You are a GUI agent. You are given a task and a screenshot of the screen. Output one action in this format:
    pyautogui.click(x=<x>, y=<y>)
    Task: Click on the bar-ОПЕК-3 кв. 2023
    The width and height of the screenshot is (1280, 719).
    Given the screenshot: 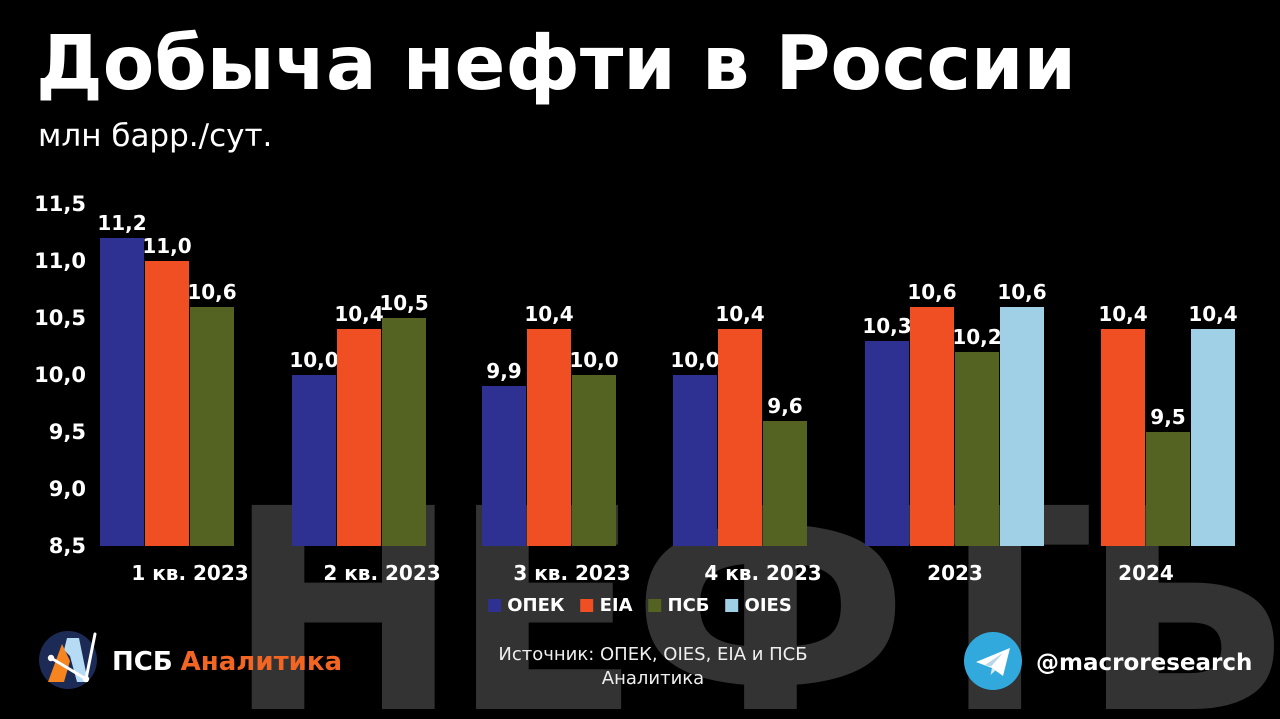 What is the action you would take?
    pyautogui.click(x=504, y=466)
    